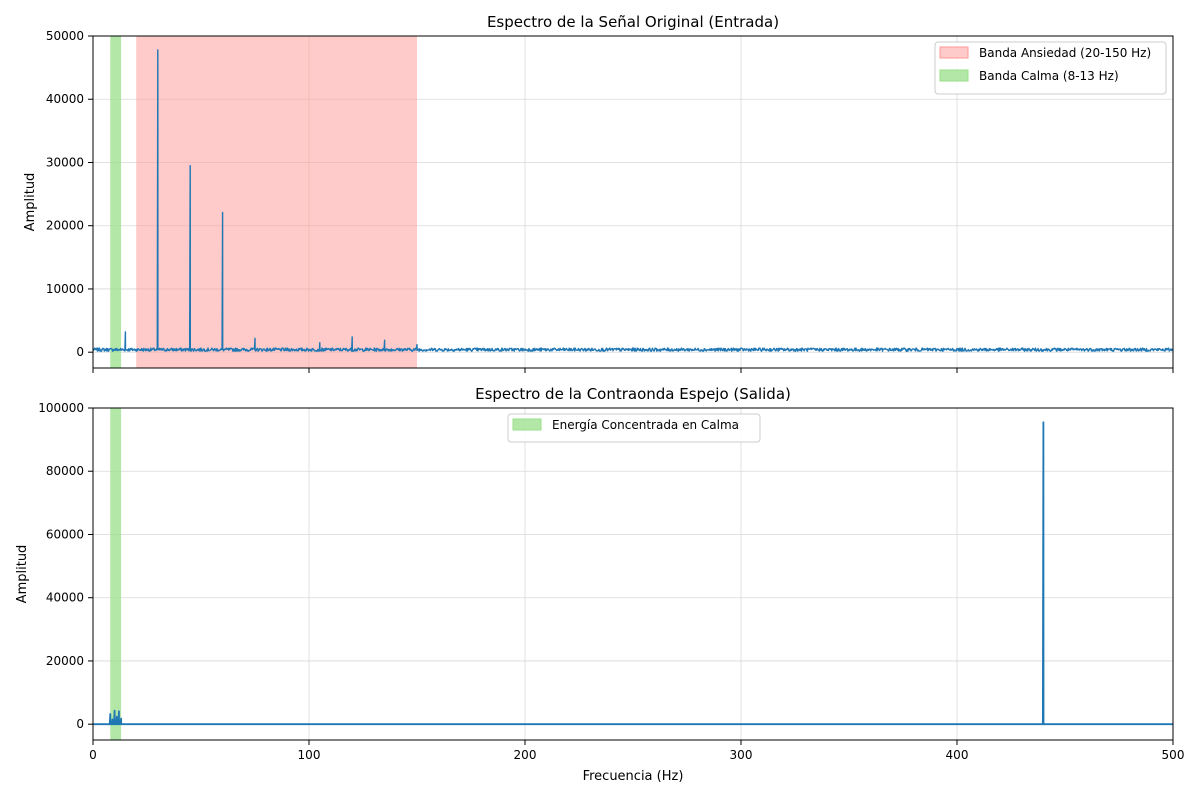 The width and height of the screenshot is (1200, 800). Describe the element at coordinates (1049, 76) in the screenshot. I see `legend-entry: Banda Calma (8-13 Hz)` at that location.